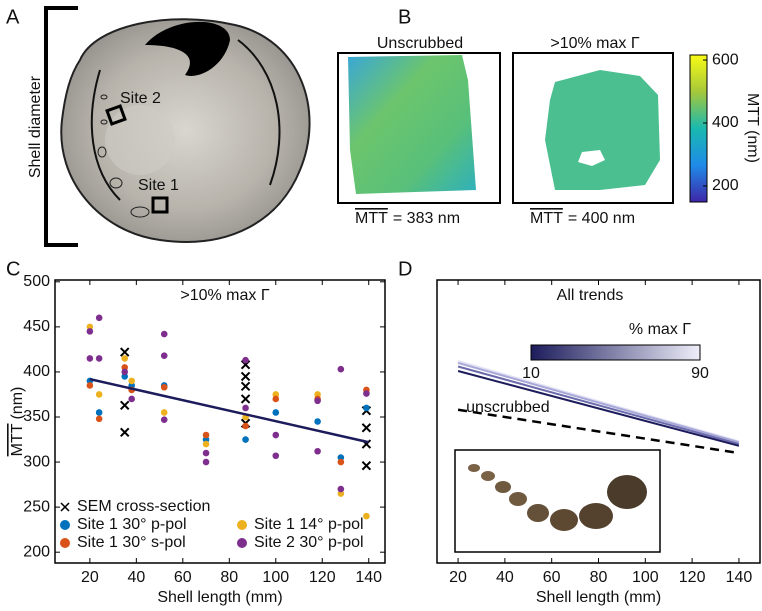 Image resolution: width=762 pixels, height=611 pixels. What do you see at coordinates (17, 422) in the screenshot?
I see `y-axis-label: MTT (nm)` at bounding box center [17, 422].